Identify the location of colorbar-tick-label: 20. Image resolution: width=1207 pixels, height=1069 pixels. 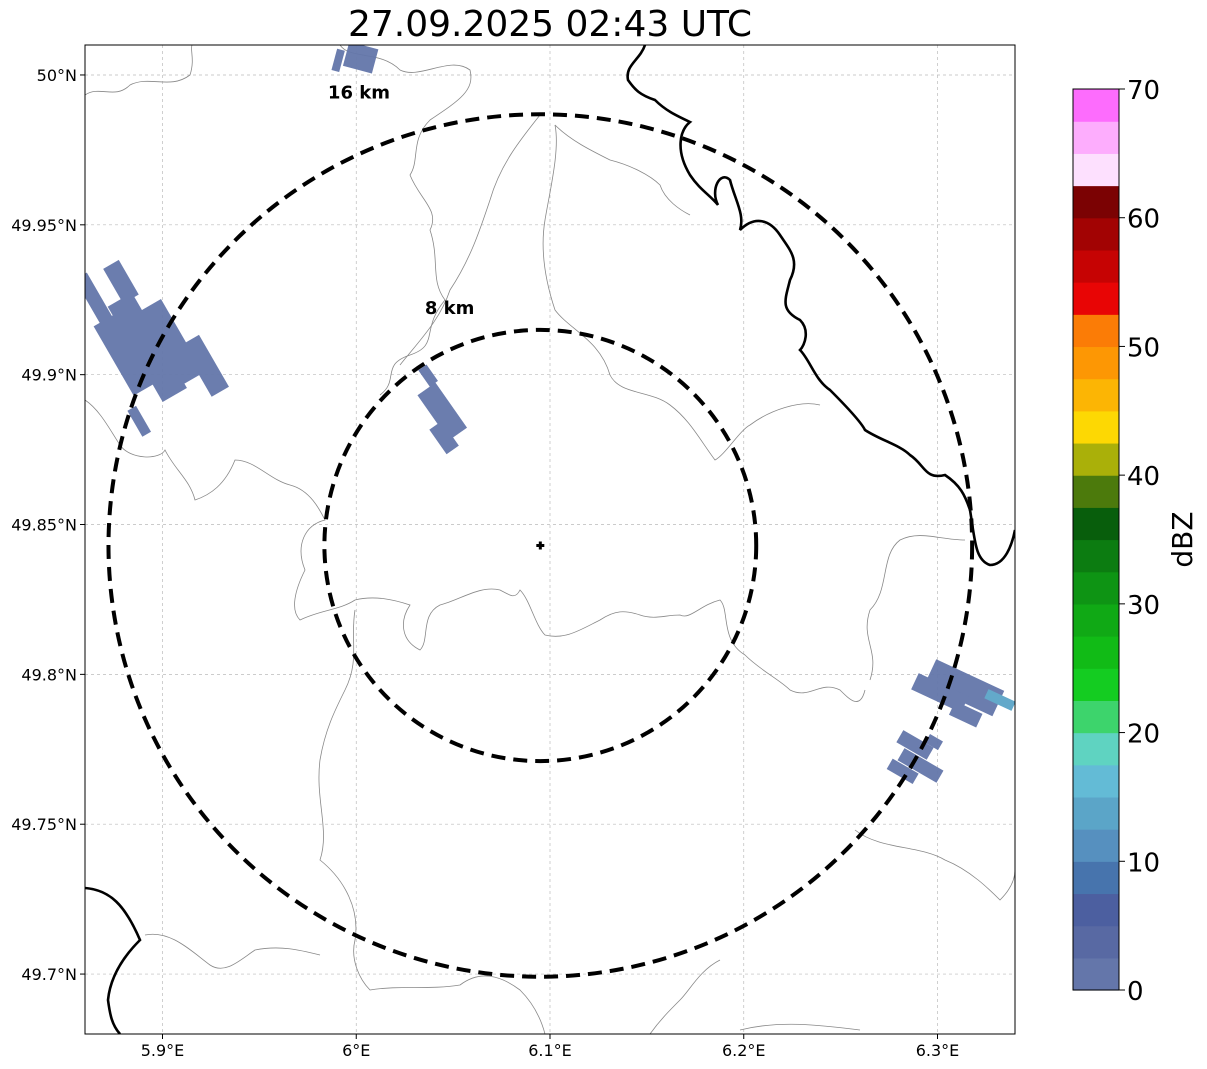
(1143, 735).